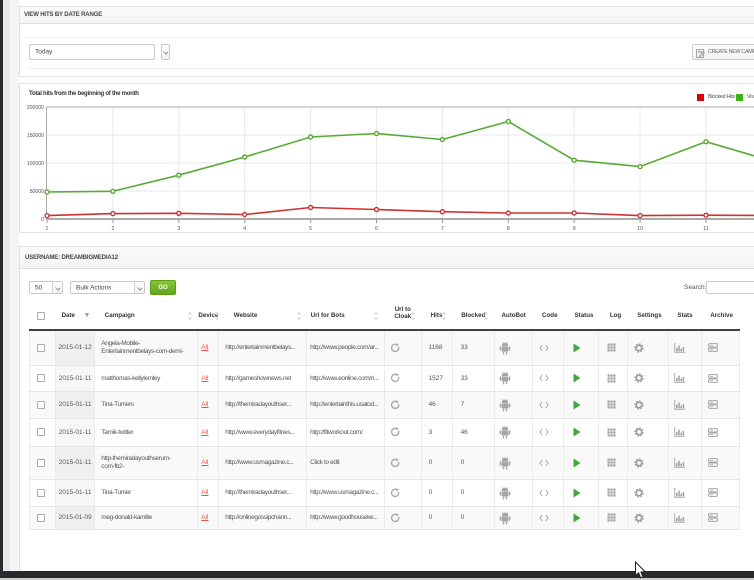  What do you see at coordinates (112, 229) in the screenshot?
I see `svg-text: 2` at bounding box center [112, 229].